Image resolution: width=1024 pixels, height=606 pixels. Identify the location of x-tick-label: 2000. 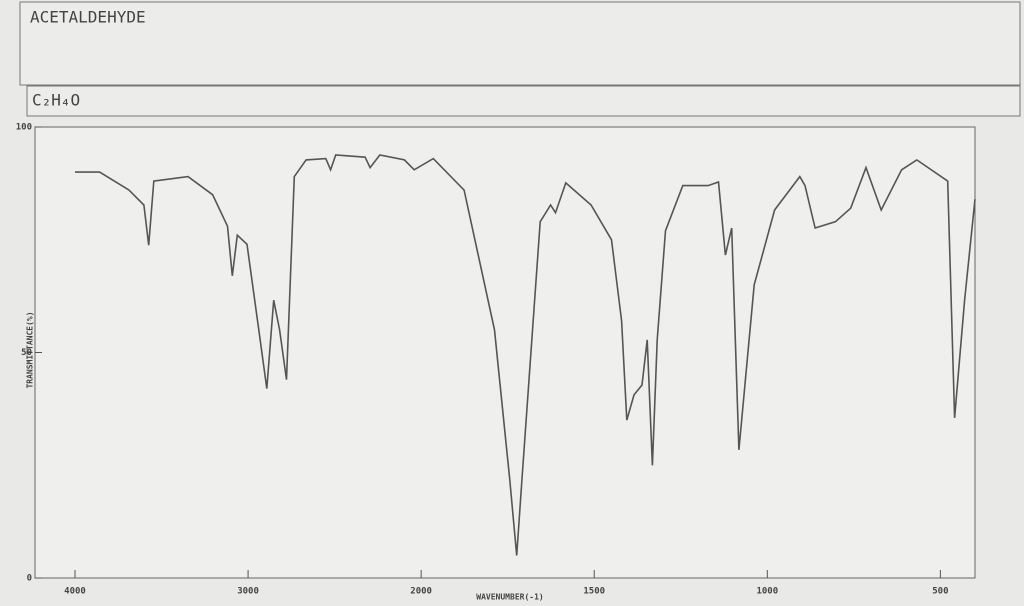
(421, 592).